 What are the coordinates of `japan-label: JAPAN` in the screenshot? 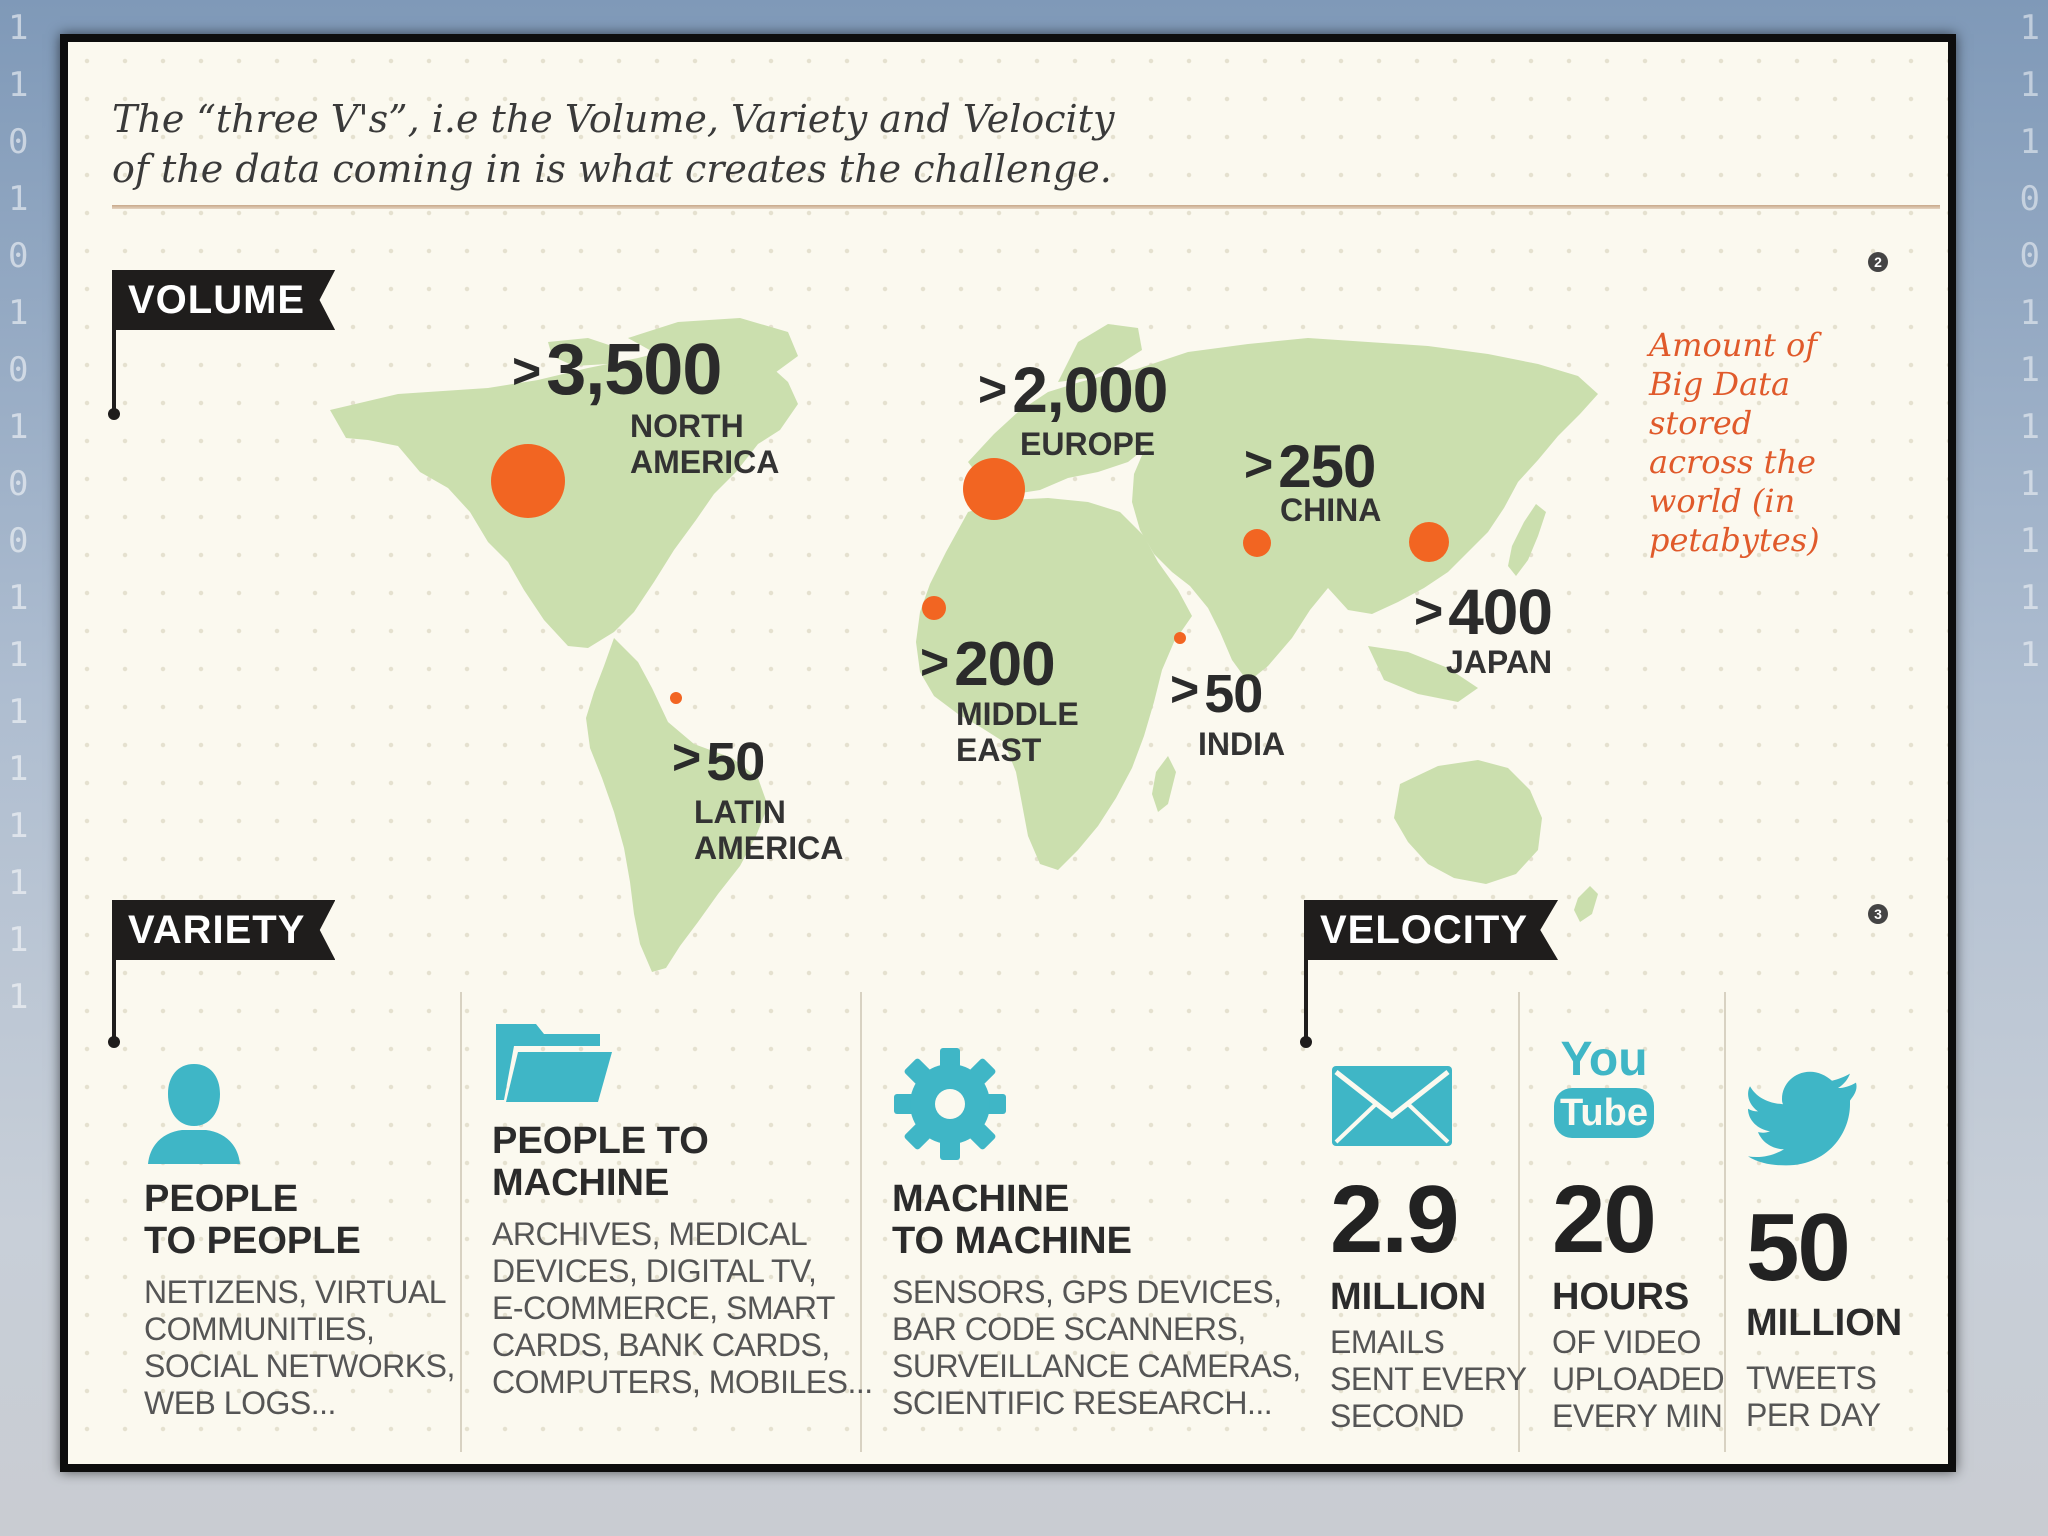 It's located at (1499, 662).